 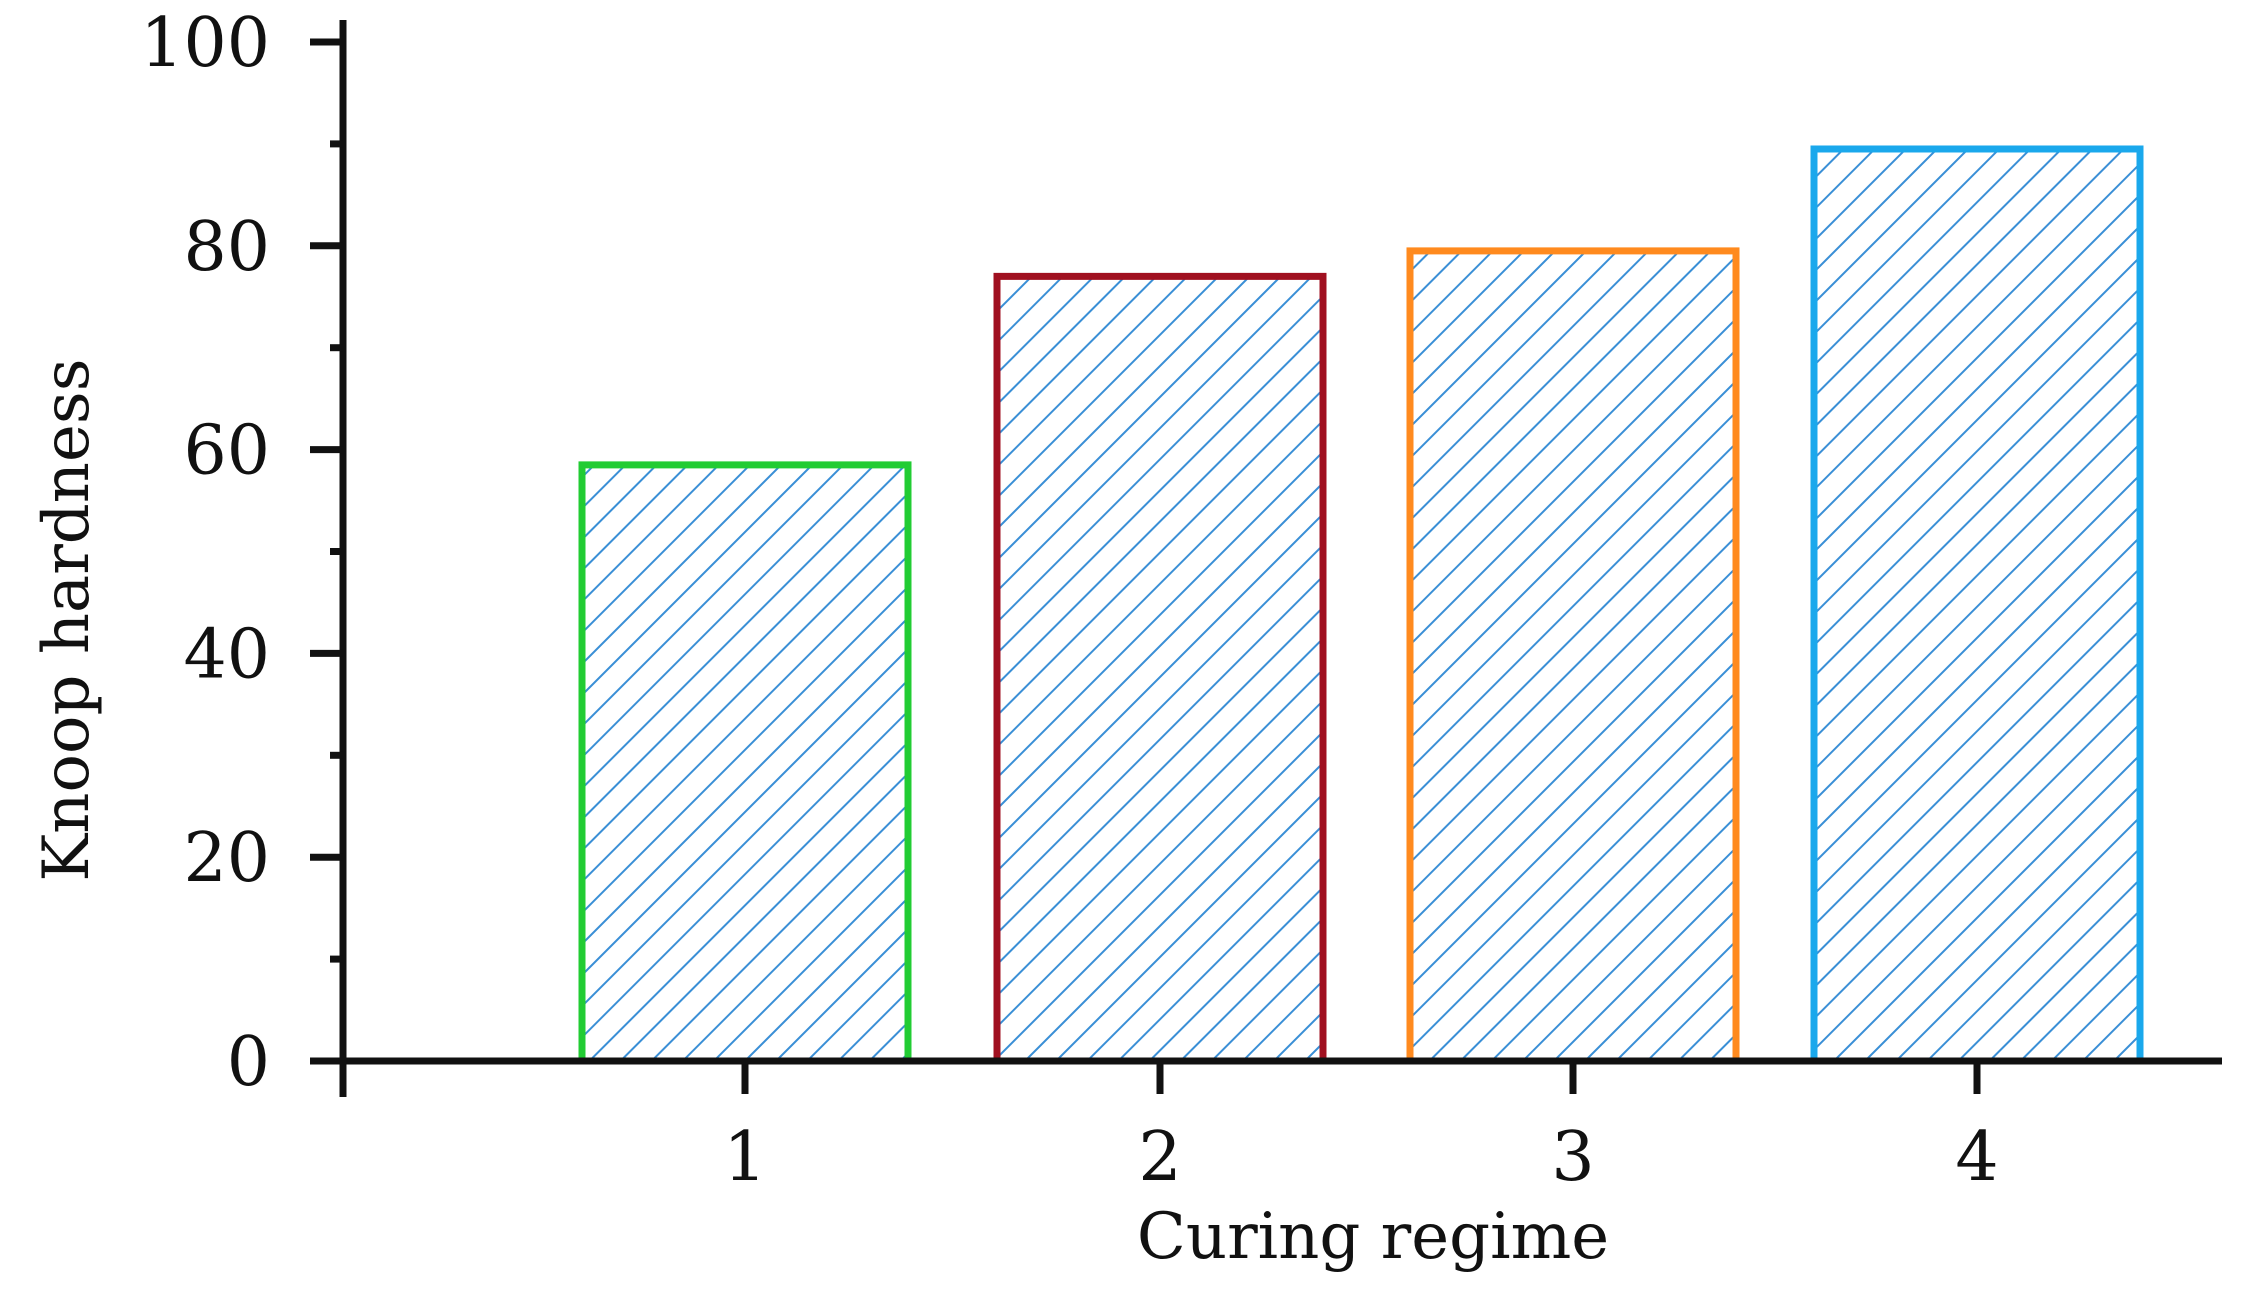 What do you see at coordinates (1159, 1157) in the screenshot?
I see `x-tick-label-2: 2` at bounding box center [1159, 1157].